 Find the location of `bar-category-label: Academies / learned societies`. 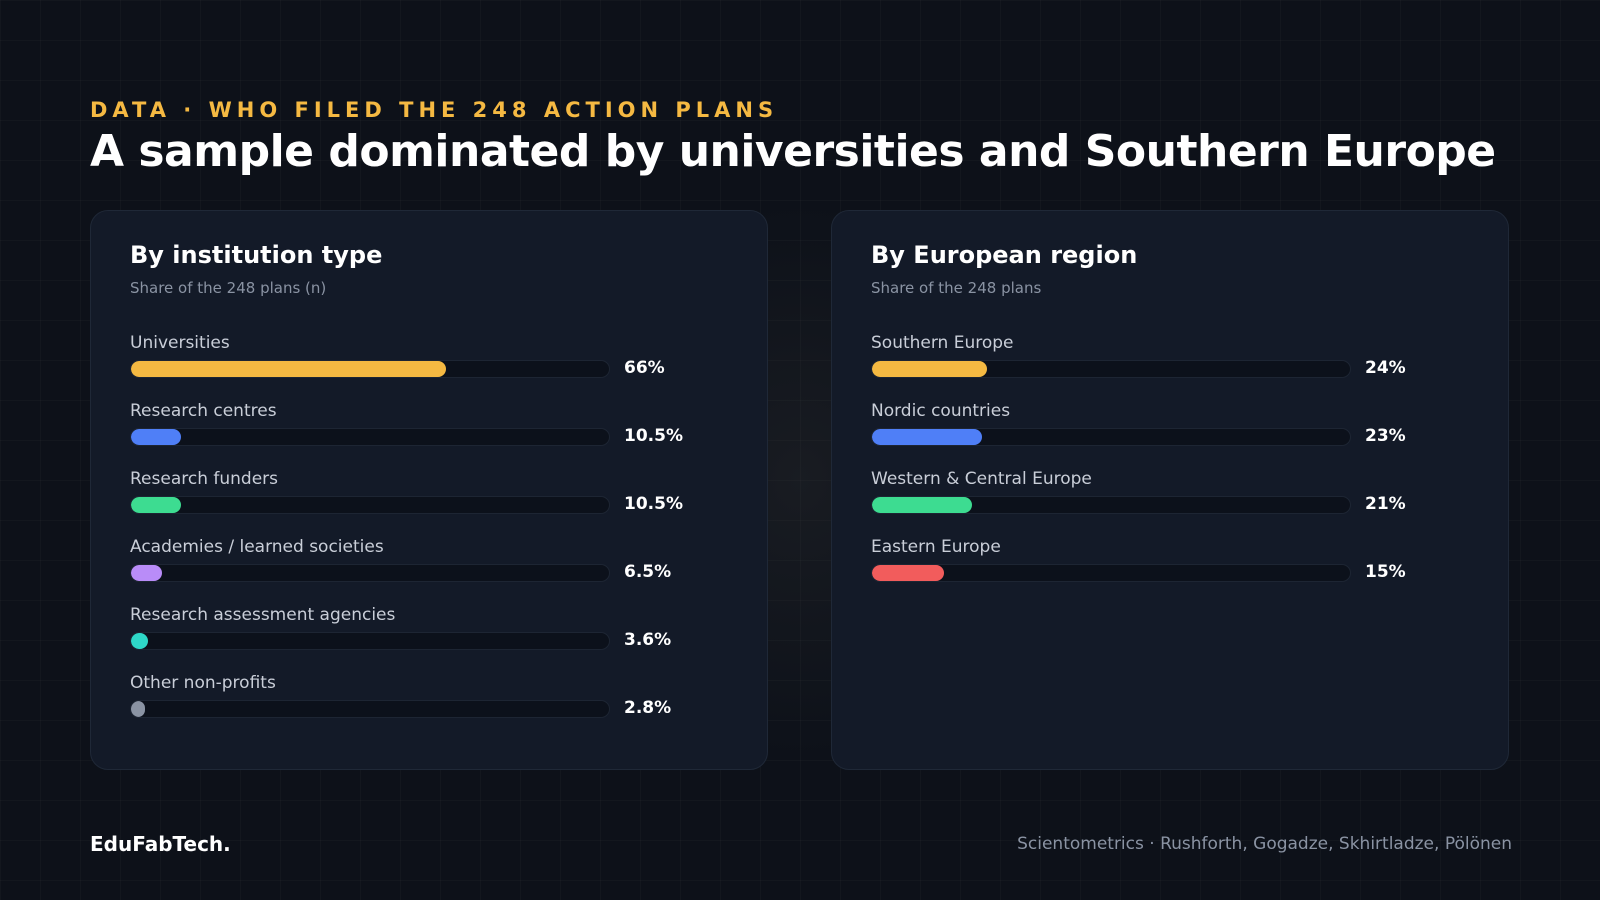

bar-category-label: Academies / learned societies is located at coordinates (257, 547).